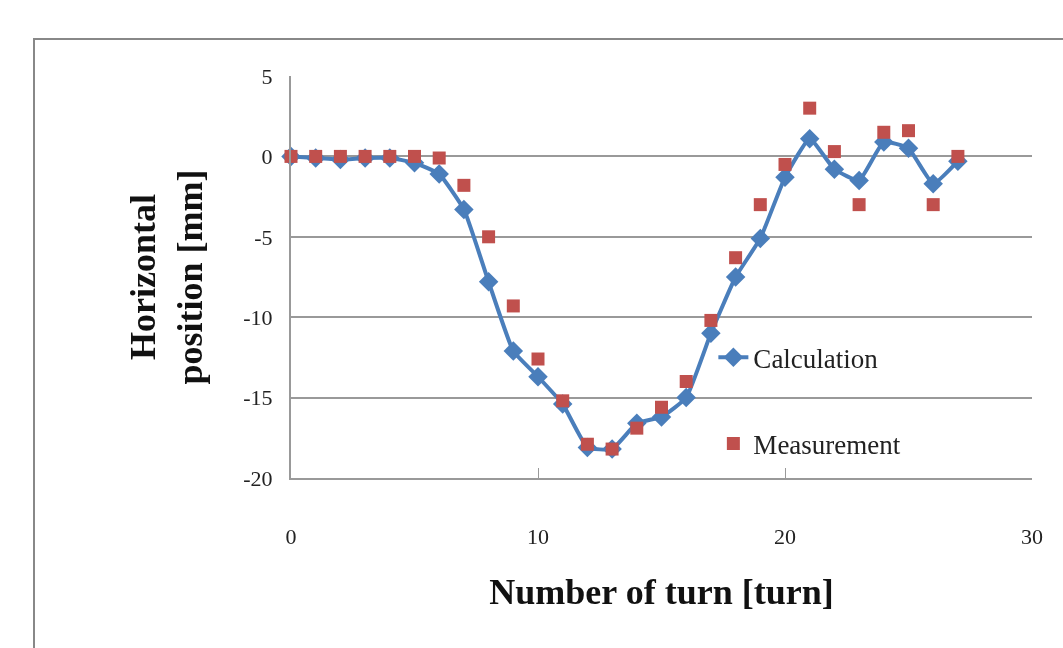  What do you see at coordinates (267, 157) in the screenshot?
I see `y-tick-label: 0` at bounding box center [267, 157].